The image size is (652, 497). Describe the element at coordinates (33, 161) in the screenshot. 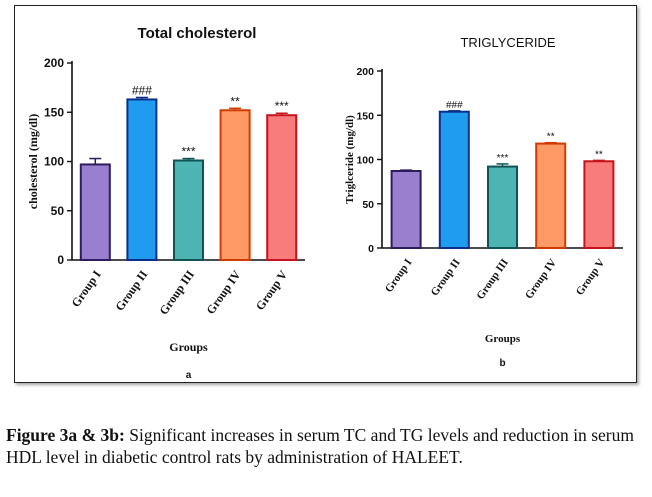

I see `chart-a-y-axis-label: cholesterol (mg/dl)` at that location.